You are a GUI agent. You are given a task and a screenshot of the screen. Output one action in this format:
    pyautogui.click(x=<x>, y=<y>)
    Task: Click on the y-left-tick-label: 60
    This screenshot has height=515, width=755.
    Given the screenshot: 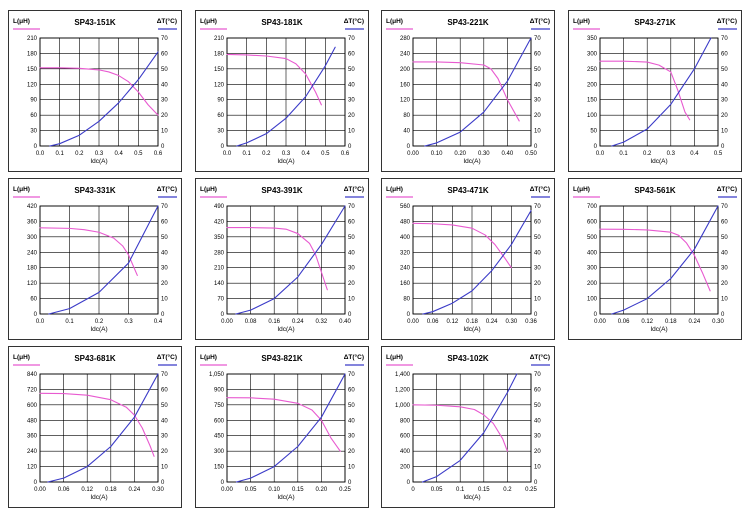 What is the action you would take?
    pyautogui.click(x=220, y=116)
    